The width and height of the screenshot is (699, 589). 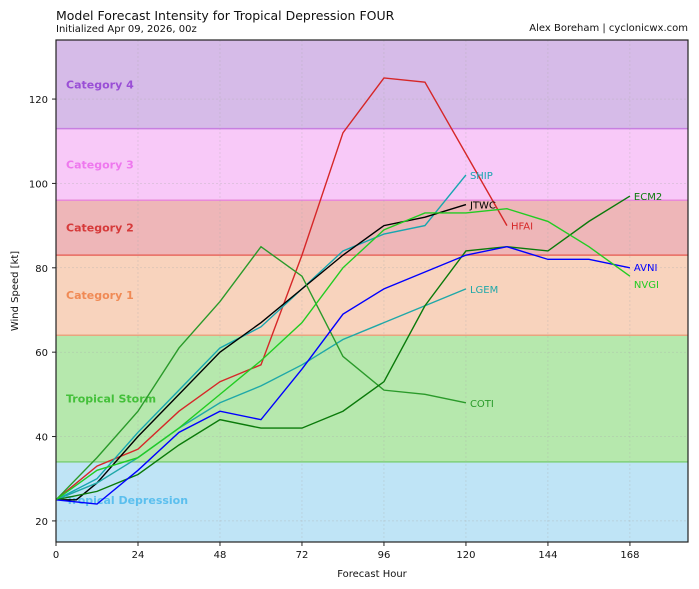 What do you see at coordinates (38, 184) in the screenshot?
I see `y-tick-label: 100` at bounding box center [38, 184].